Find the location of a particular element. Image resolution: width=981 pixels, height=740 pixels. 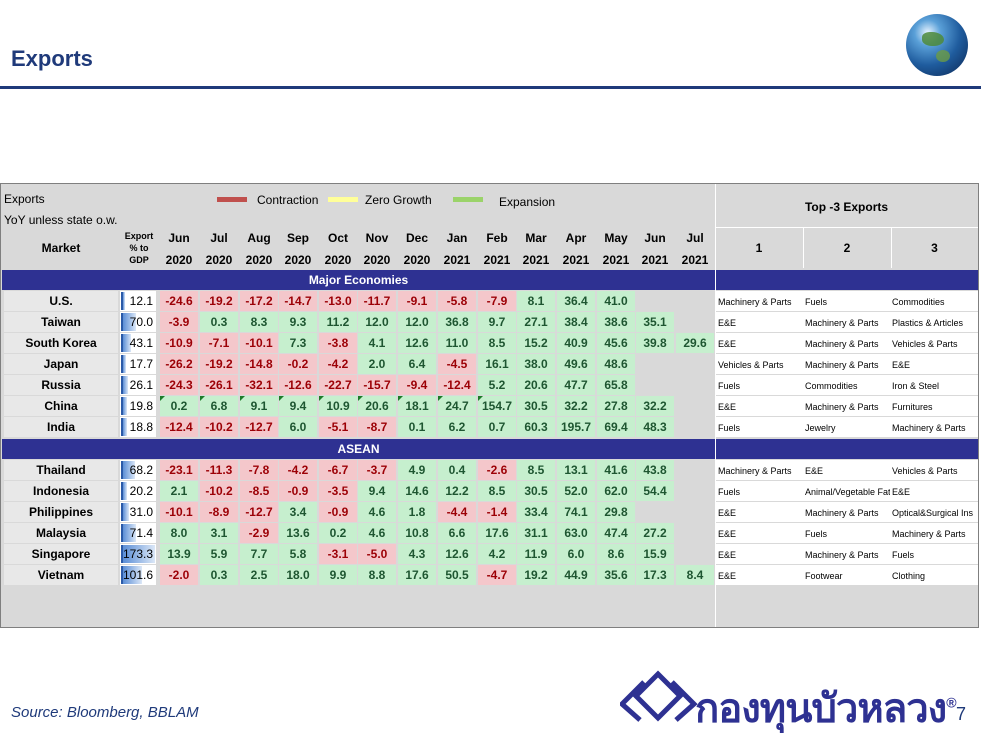

gdp-value: 19.8 is located at coordinates (141, 406).